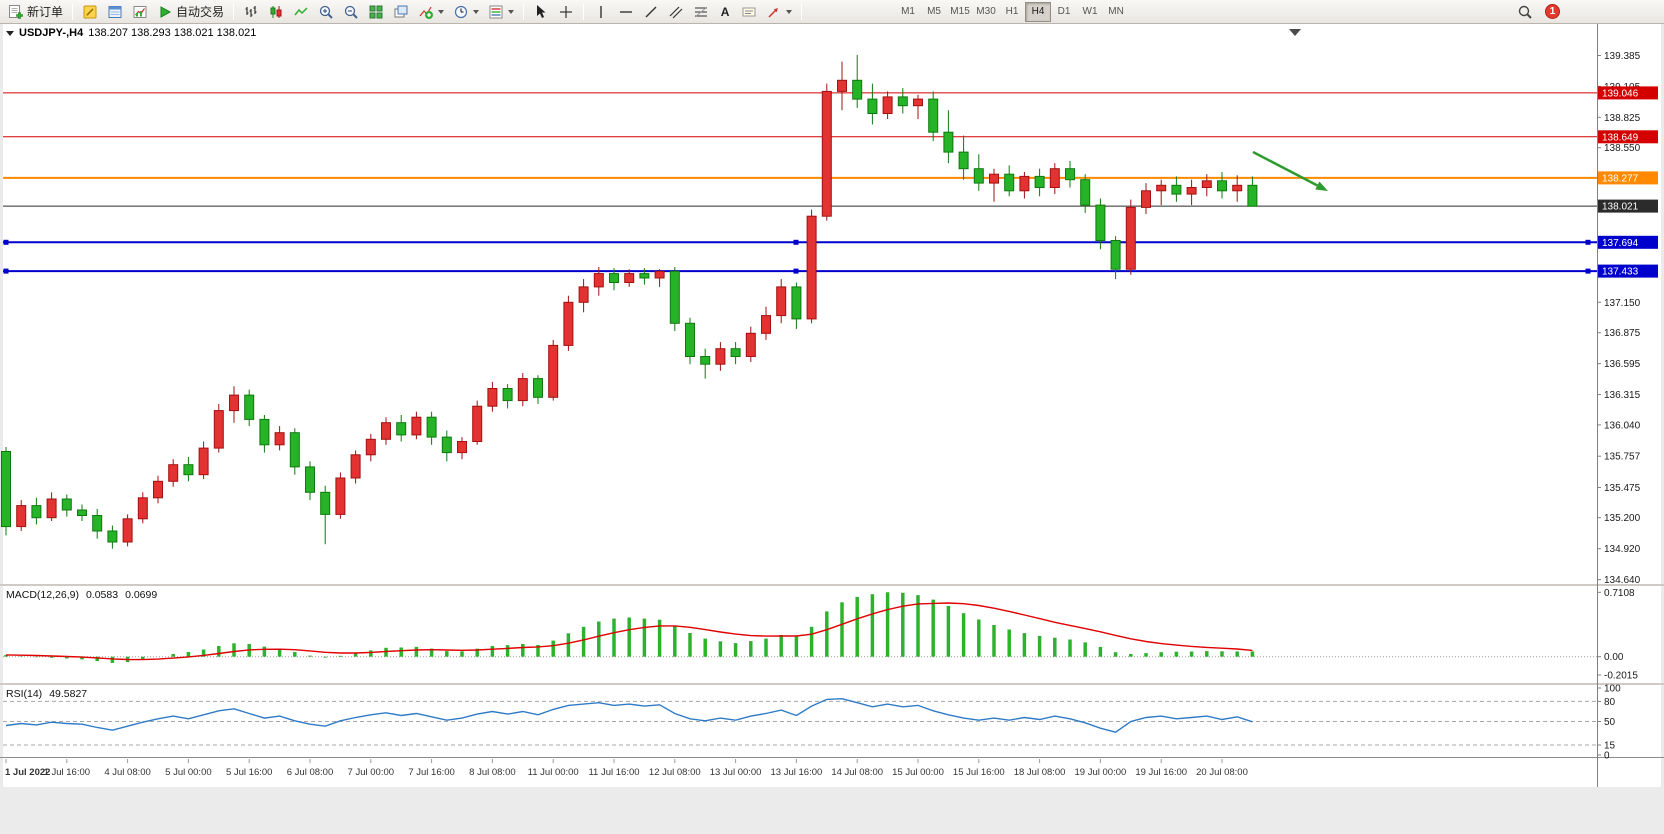 The width and height of the screenshot is (1664, 834). I want to click on svg-text: 80, so click(1610, 702).